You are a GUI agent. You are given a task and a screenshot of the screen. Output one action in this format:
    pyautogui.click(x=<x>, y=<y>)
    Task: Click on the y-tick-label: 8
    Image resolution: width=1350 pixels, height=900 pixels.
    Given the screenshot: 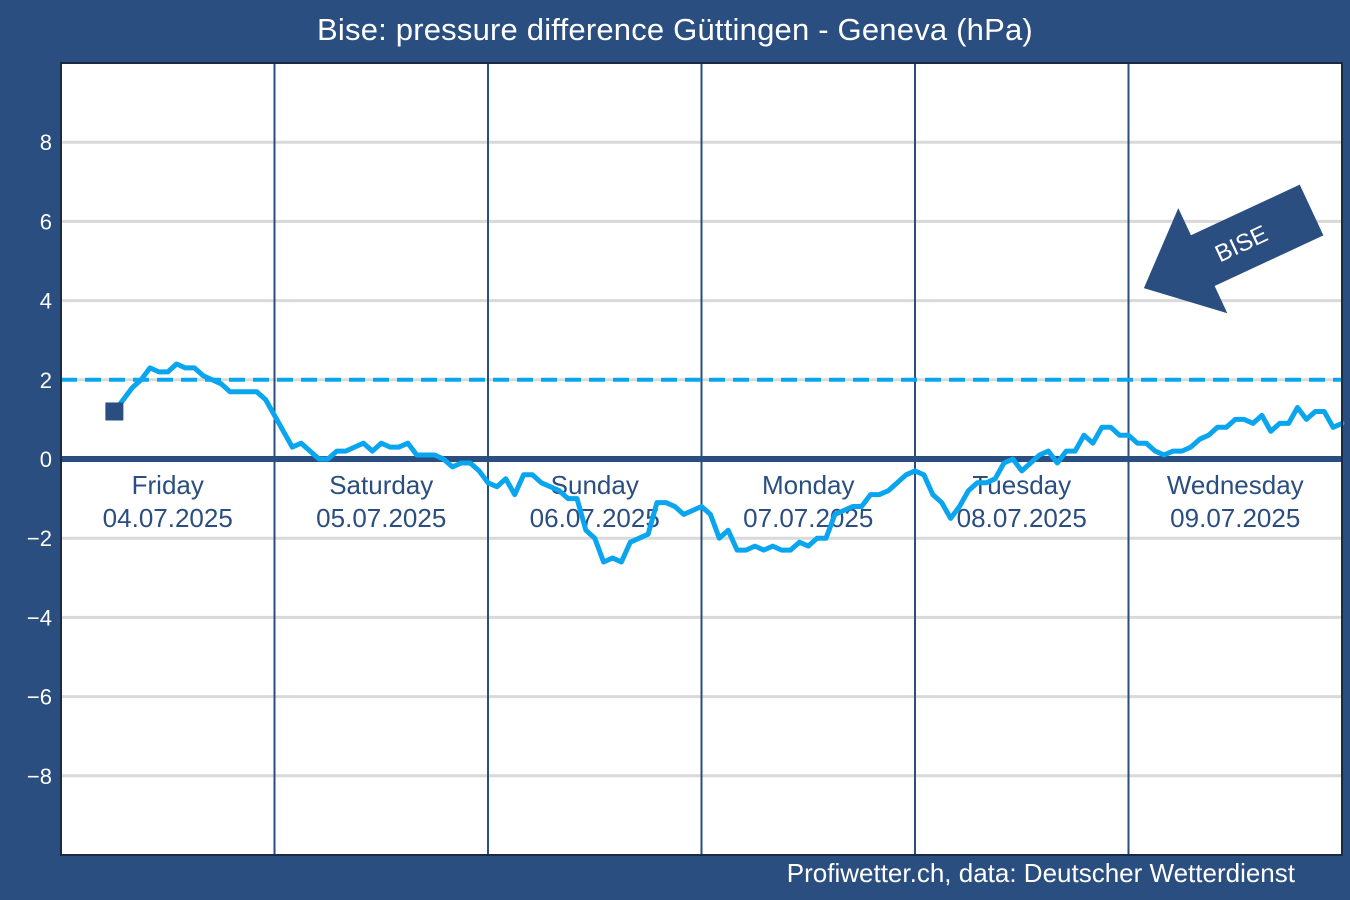 What is the action you would take?
    pyautogui.click(x=46, y=142)
    